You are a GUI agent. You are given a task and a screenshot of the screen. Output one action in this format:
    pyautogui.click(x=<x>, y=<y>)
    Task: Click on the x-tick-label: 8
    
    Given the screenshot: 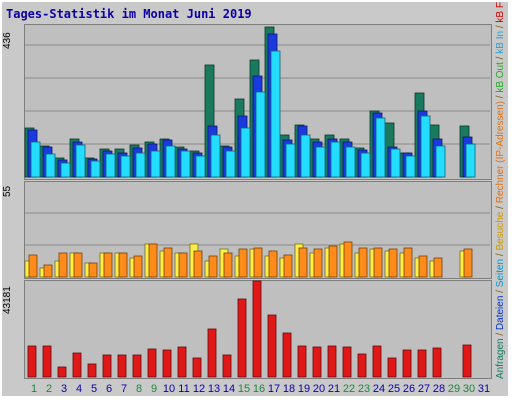 What is the action you would take?
    pyautogui.click(x=139, y=389)
    